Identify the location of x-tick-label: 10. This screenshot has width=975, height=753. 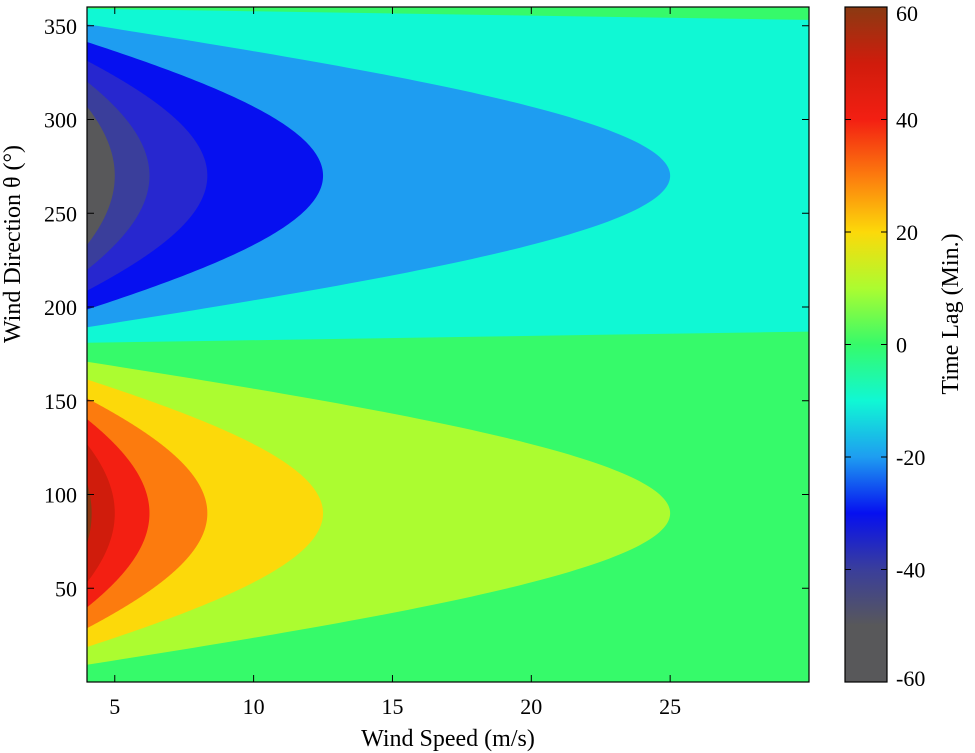
(254, 706).